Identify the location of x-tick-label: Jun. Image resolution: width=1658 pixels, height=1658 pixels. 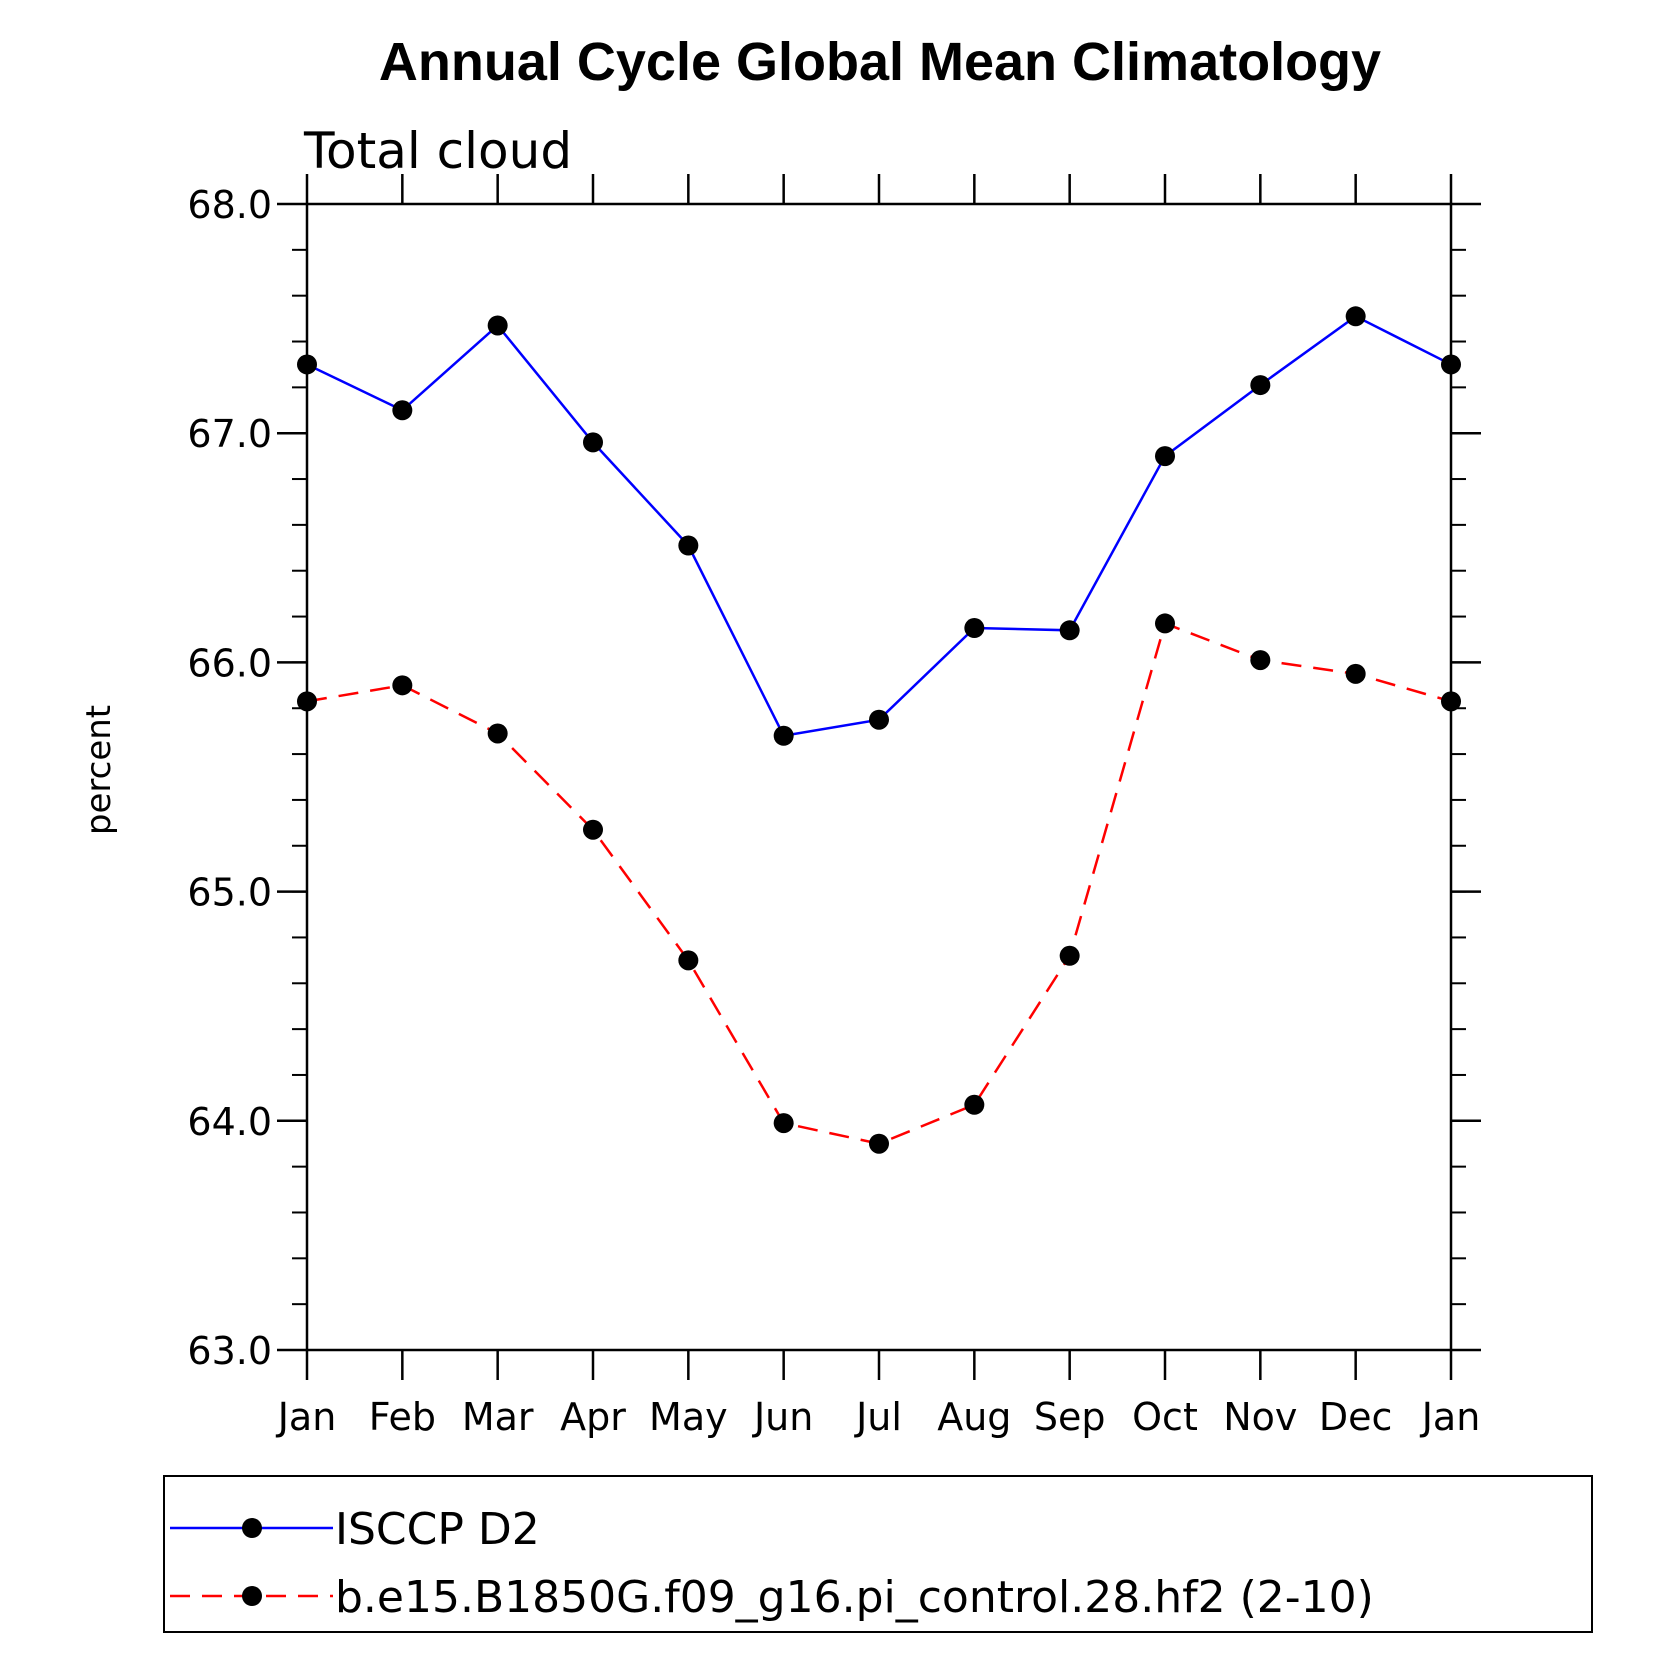
(782, 1417).